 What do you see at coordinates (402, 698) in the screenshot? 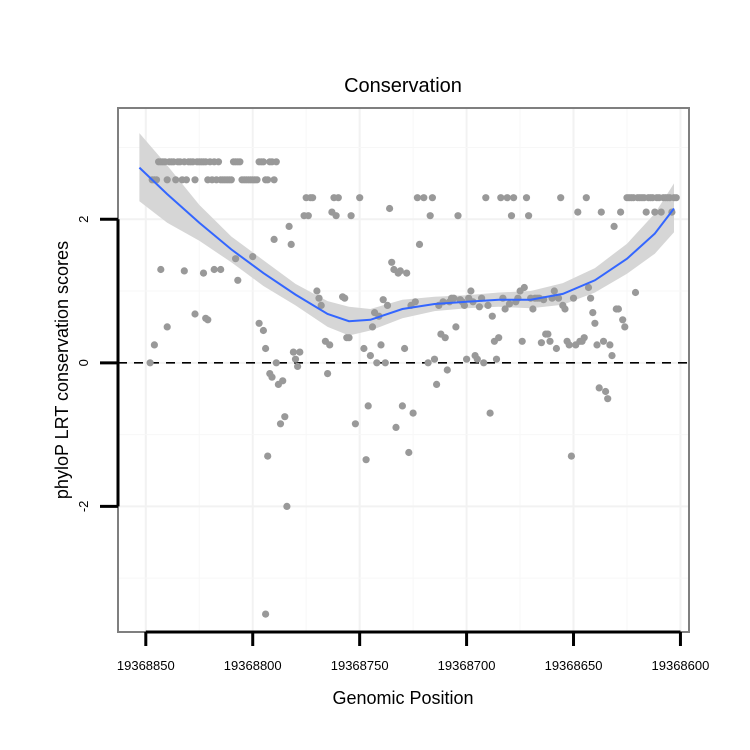
I see `x-axis-label: Genomic Position` at bounding box center [402, 698].